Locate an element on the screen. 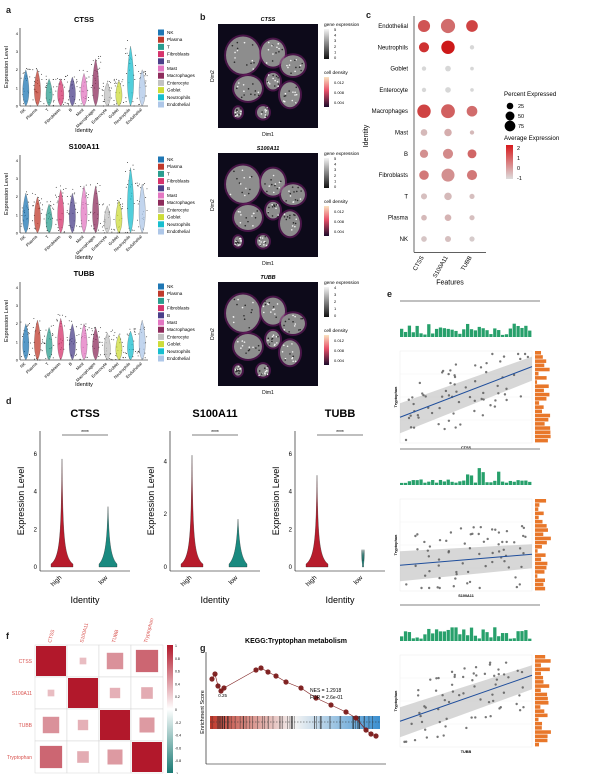 Image resolution: width=597 pixels, height=774 pixels. panel-f-cell-S100A11-Tryptophan is located at coordinates (147, 693).